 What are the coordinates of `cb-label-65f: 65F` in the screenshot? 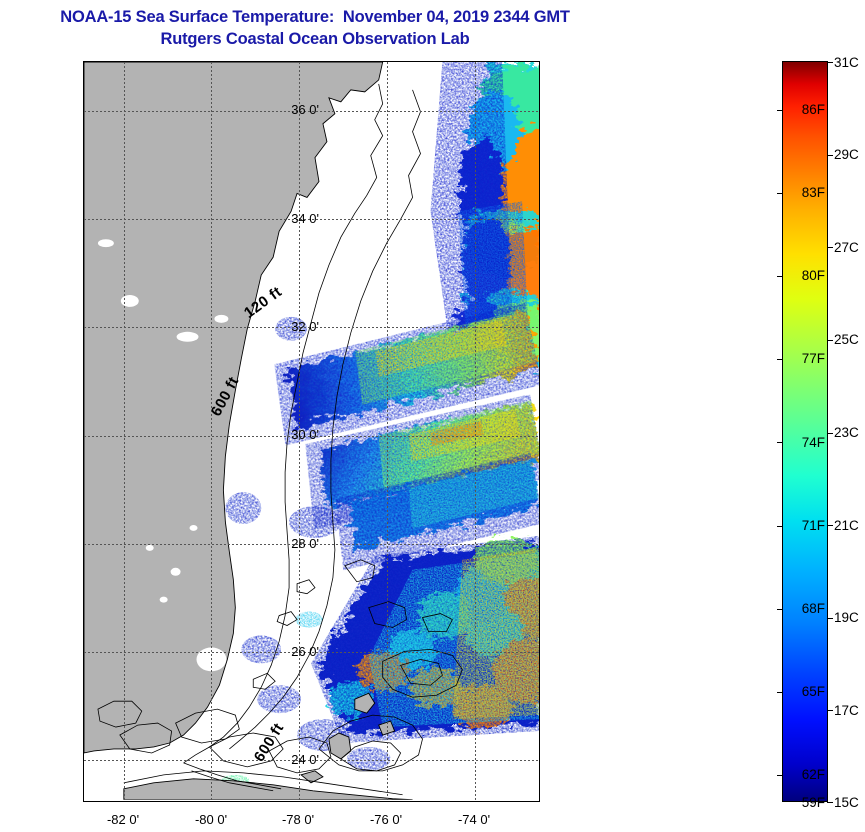 It's located at (813, 691).